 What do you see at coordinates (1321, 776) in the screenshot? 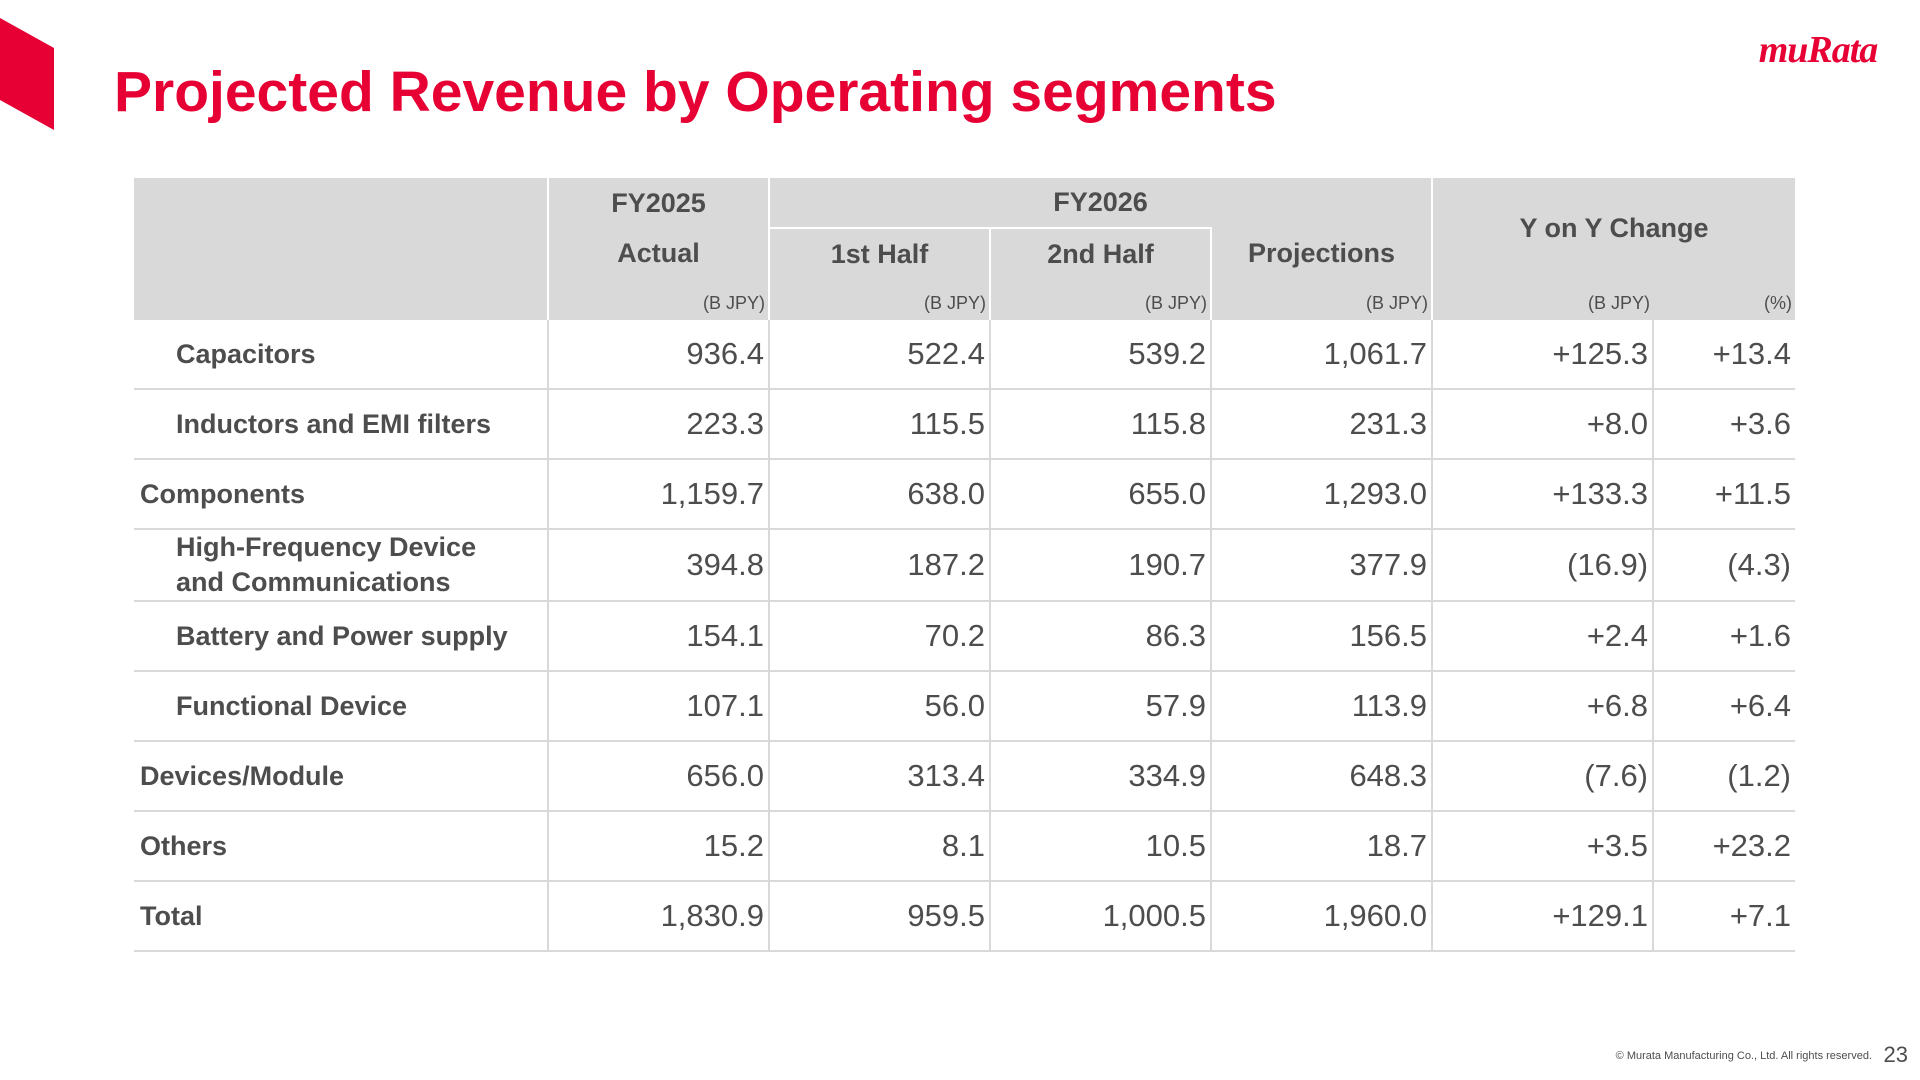
I see `value-cell: 648.3` at bounding box center [1321, 776].